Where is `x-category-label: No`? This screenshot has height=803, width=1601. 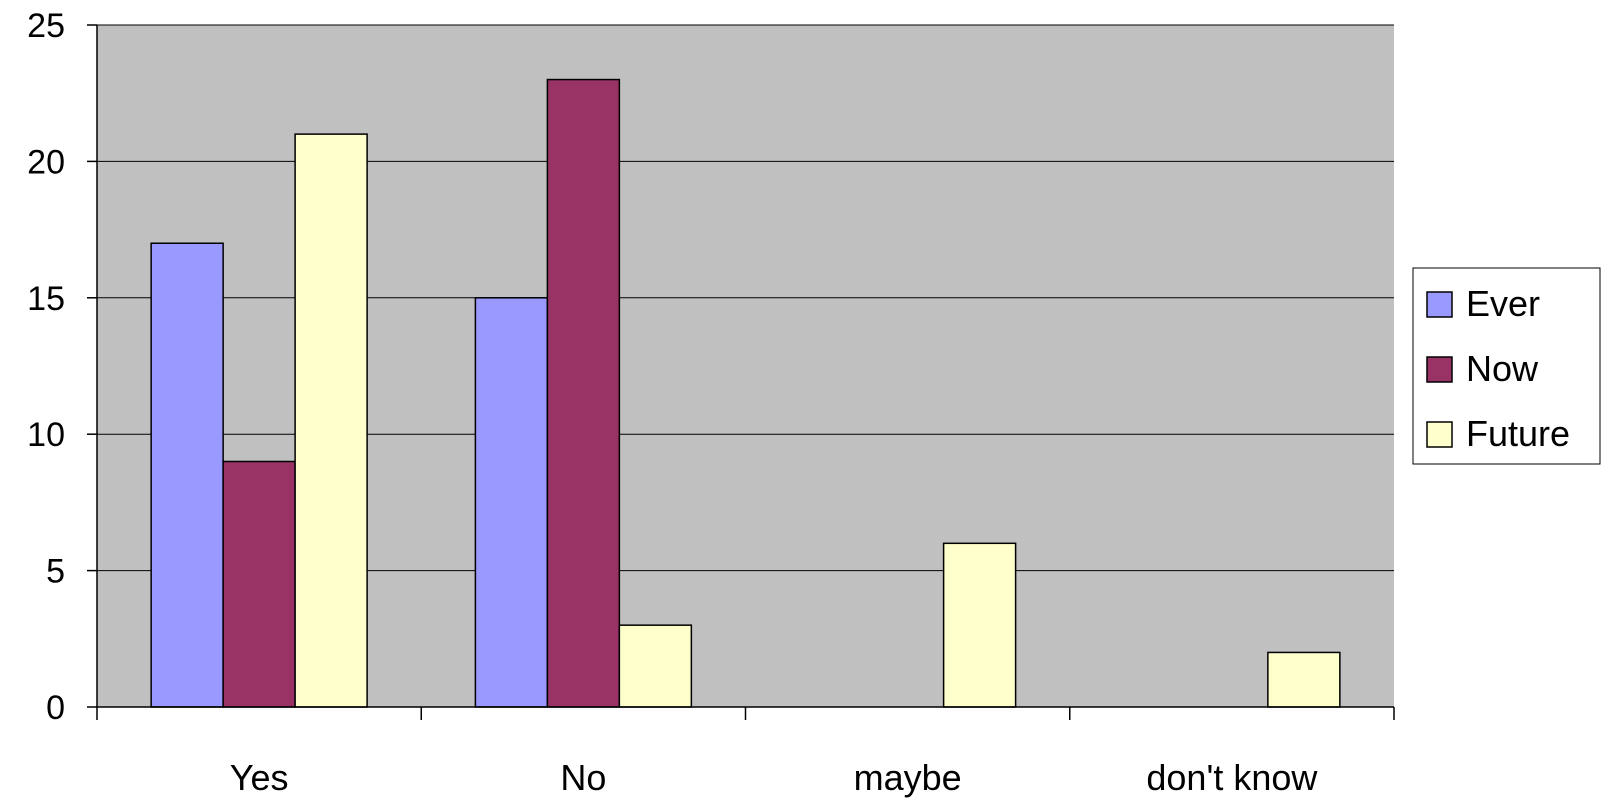 x-category-label: No is located at coordinates (583, 777).